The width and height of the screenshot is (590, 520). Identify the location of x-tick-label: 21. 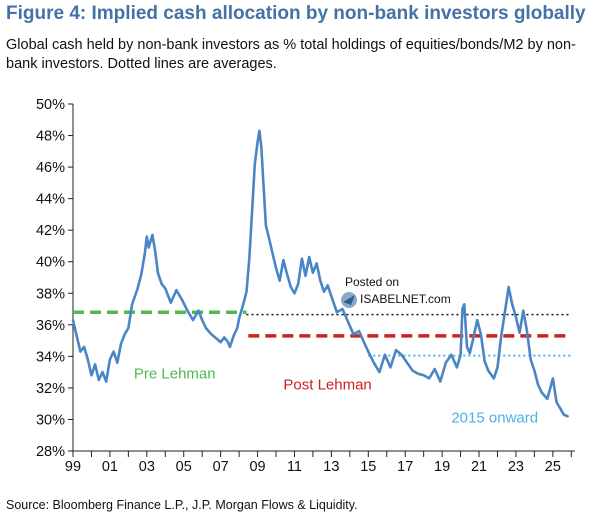
(479, 467).